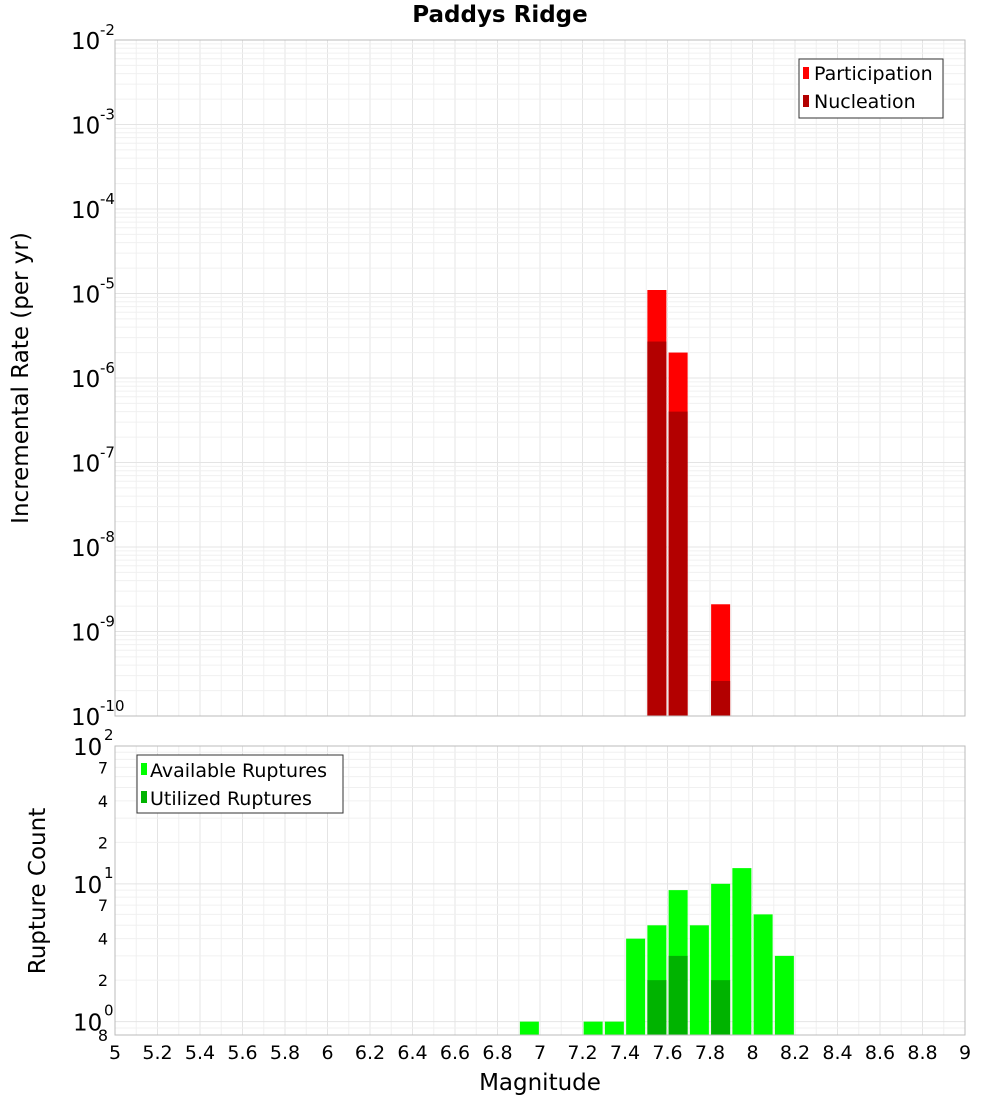 The width and height of the screenshot is (1000, 1100). Describe the element at coordinates (500, 15) in the screenshot. I see `chart-title: Paddys Ridge` at that location.